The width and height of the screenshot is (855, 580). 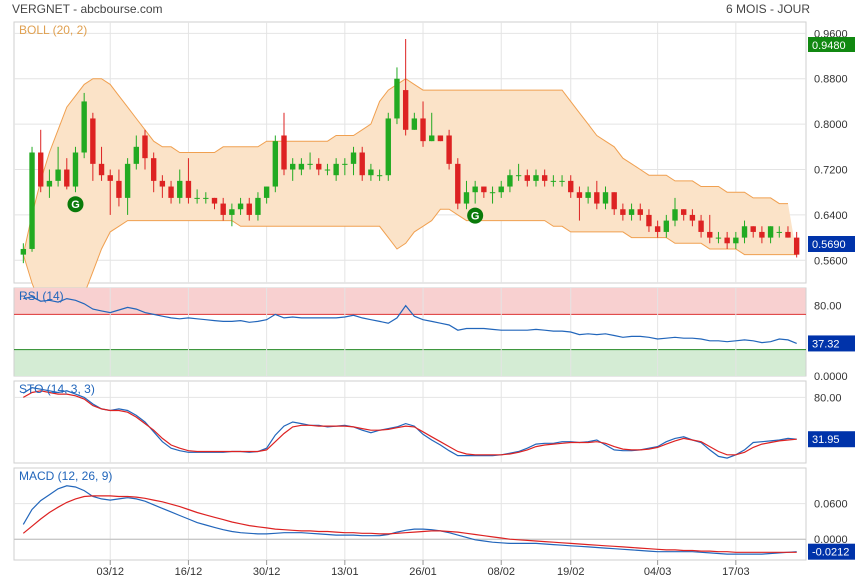 I want to click on panel-title: MACD (12, 26, 9), so click(x=65, y=476).